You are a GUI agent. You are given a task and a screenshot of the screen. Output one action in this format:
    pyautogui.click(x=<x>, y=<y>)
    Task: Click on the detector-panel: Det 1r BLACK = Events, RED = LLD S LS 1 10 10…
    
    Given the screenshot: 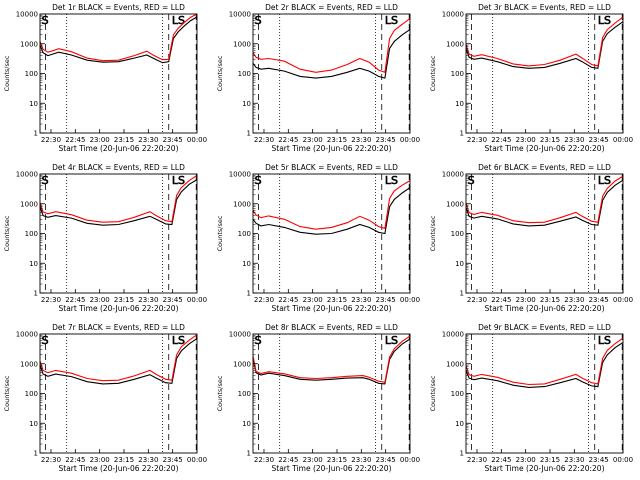 What is the action you would take?
    pyautogui.click(x=106, y=80)
    